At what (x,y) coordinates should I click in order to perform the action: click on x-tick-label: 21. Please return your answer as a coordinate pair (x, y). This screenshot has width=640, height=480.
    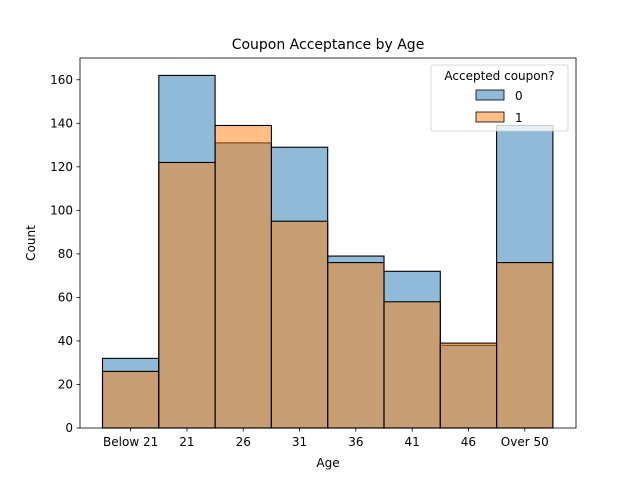
    Looking at the image, I should click on (186, 442).